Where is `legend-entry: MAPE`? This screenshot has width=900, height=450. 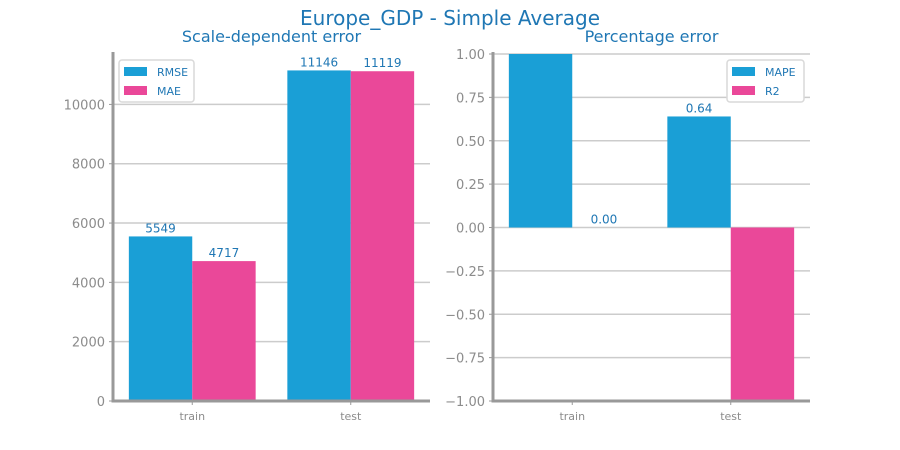 legend-entry: MAPE is located at coordinates (780, 72).